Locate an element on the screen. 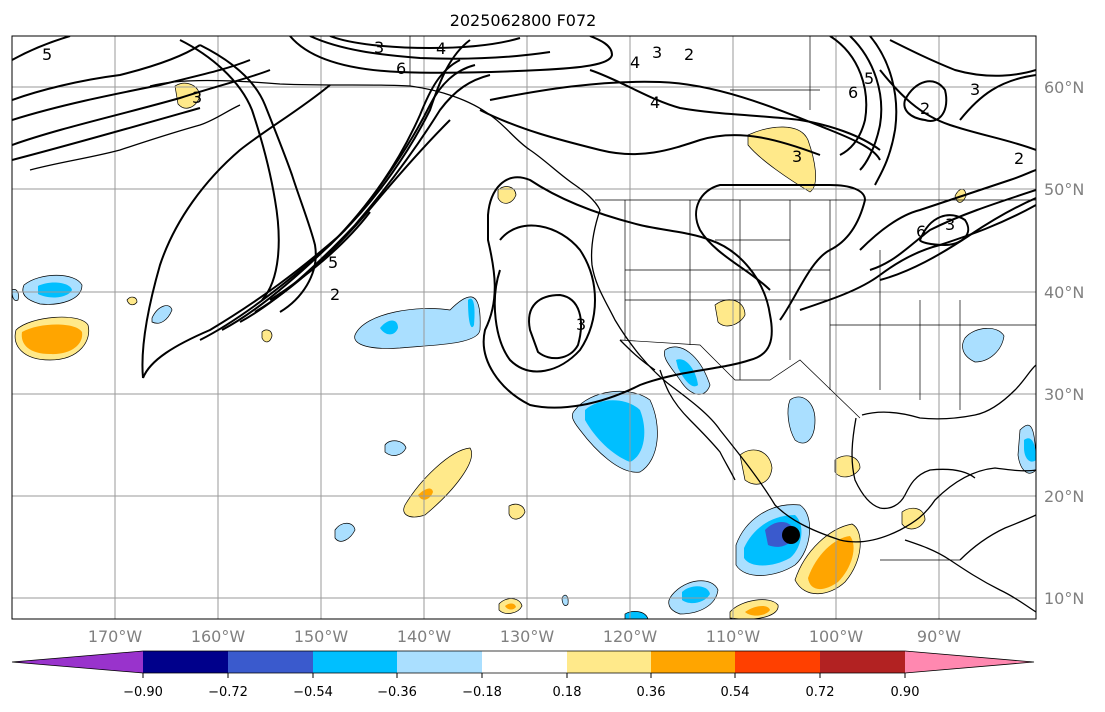 Image resolution: width=1105 pixels, height=712 pixels. lat-label: 50°N is located at coordinates (1064, 189).